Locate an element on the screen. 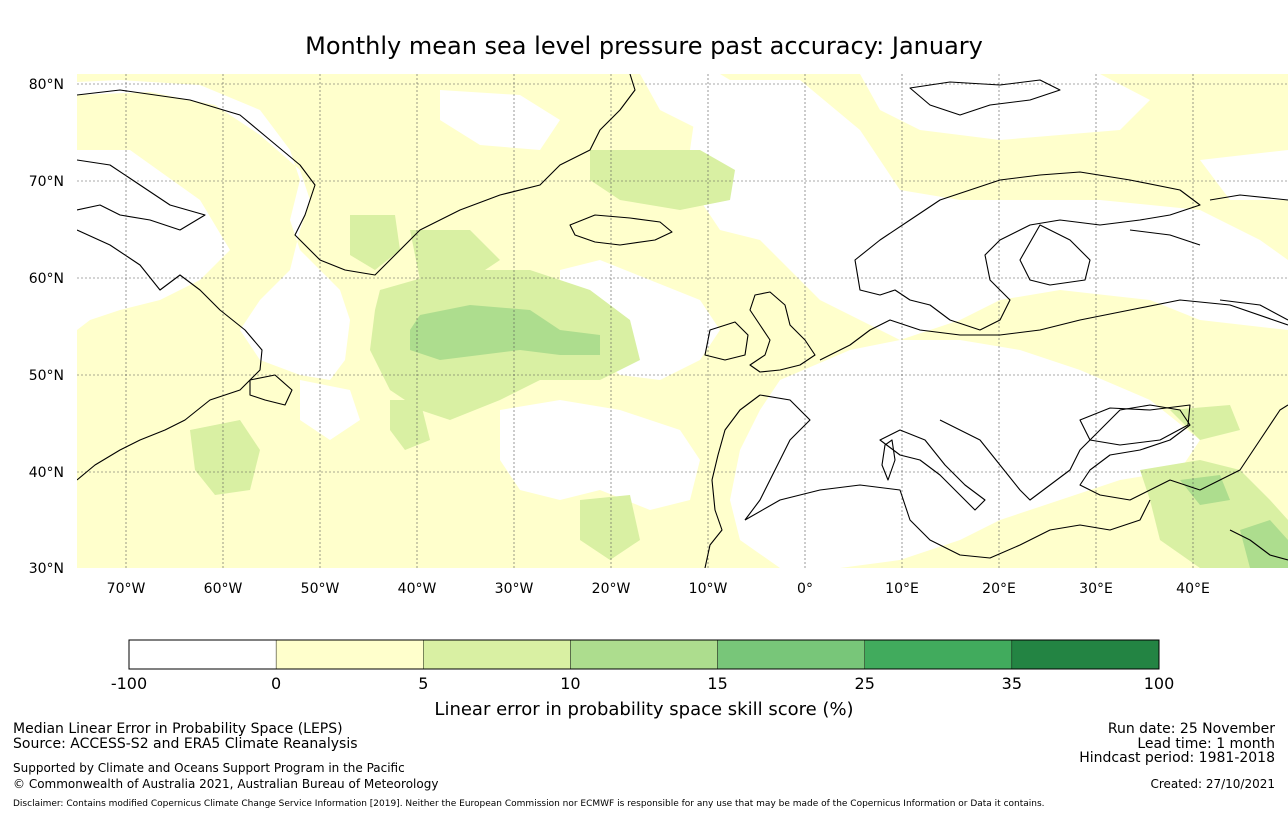 This screenshot has height=816, width=1288. colorbar-outline is located at coordinates (644, 654).